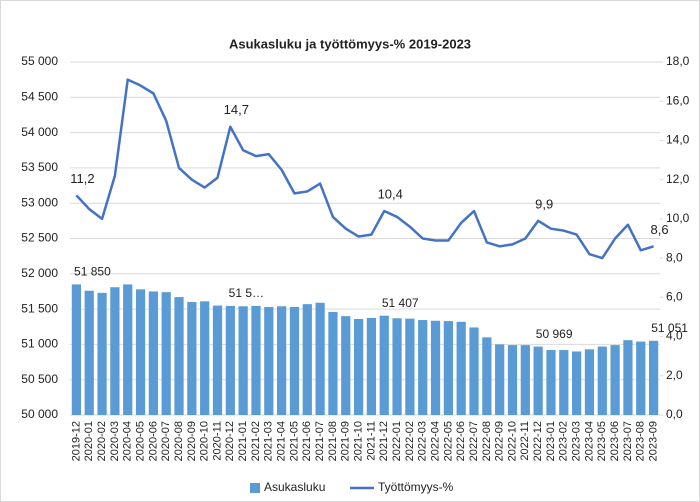 Image resolution: width=700 pixels, height=502 pixels. I want to click on x-tick-label: 2022-12, so click(538, 441).